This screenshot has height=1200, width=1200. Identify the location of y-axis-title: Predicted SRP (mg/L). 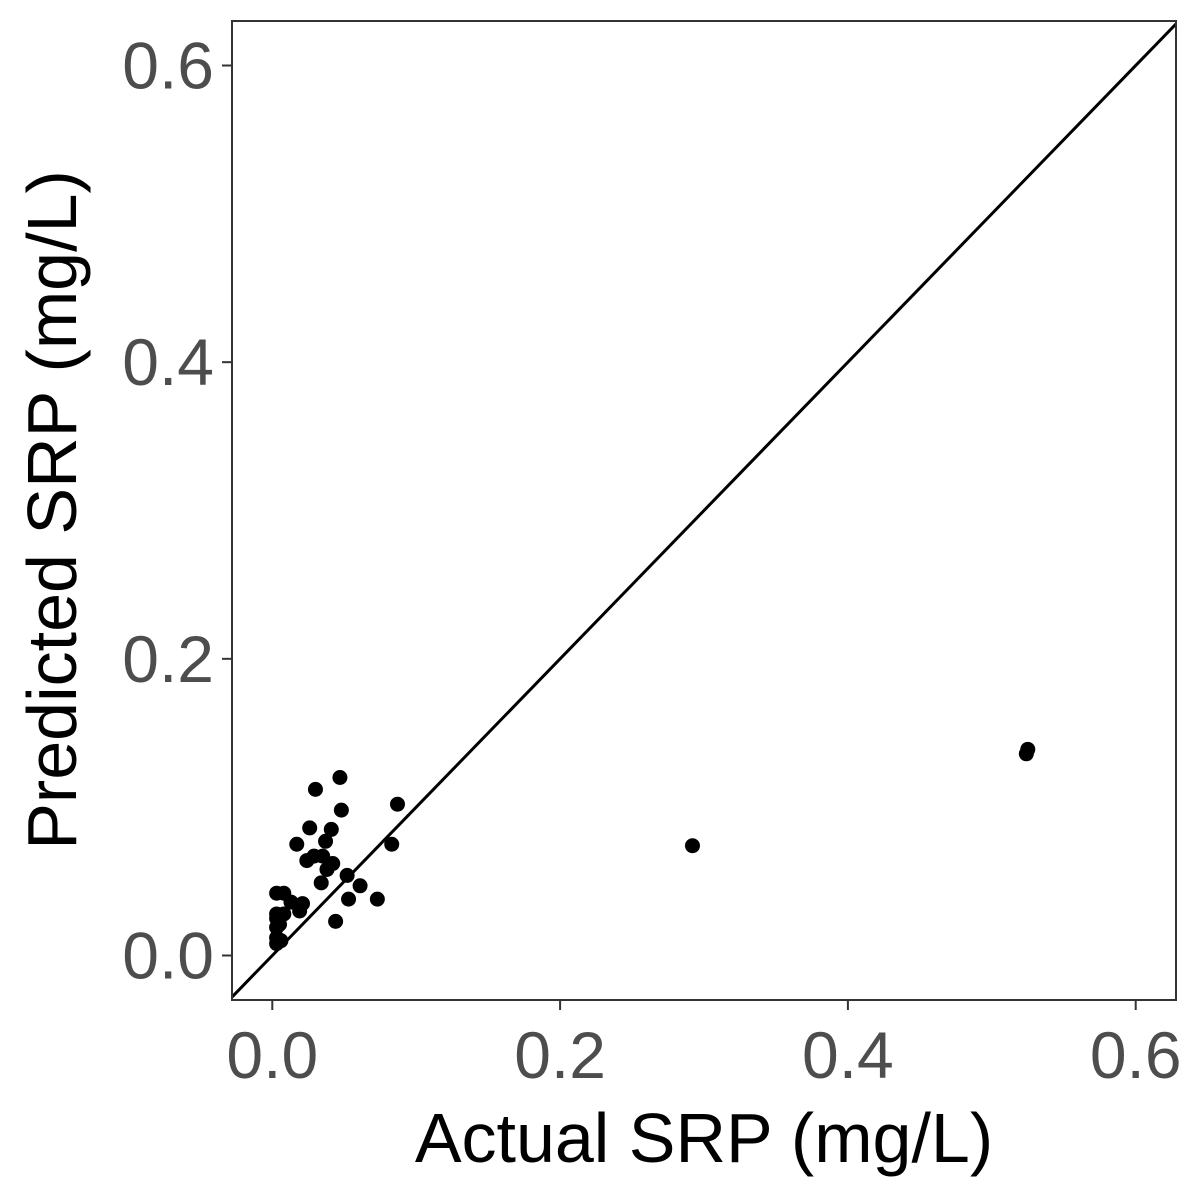
(52, 510).